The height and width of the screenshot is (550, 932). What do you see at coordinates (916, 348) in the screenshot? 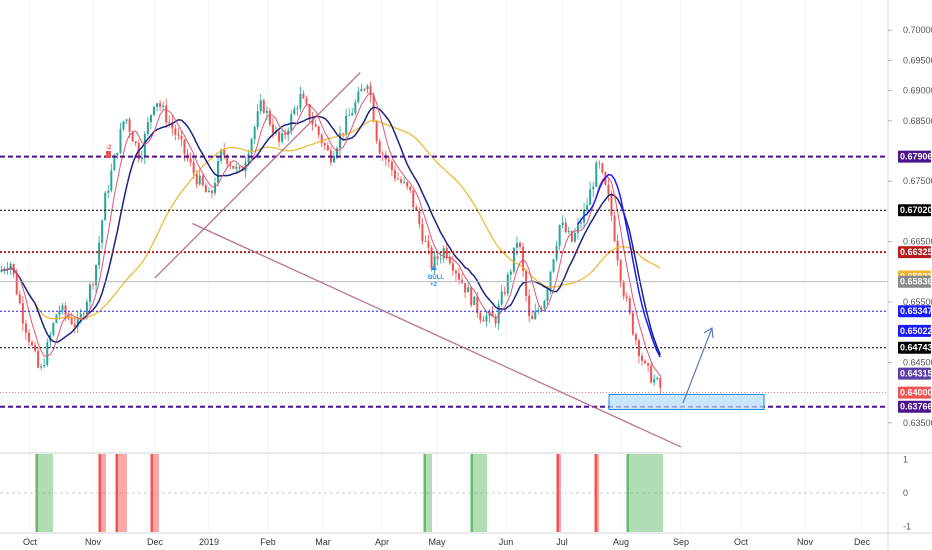
I see `price-level-label: 0.64743` at bounding box center [916, 348].